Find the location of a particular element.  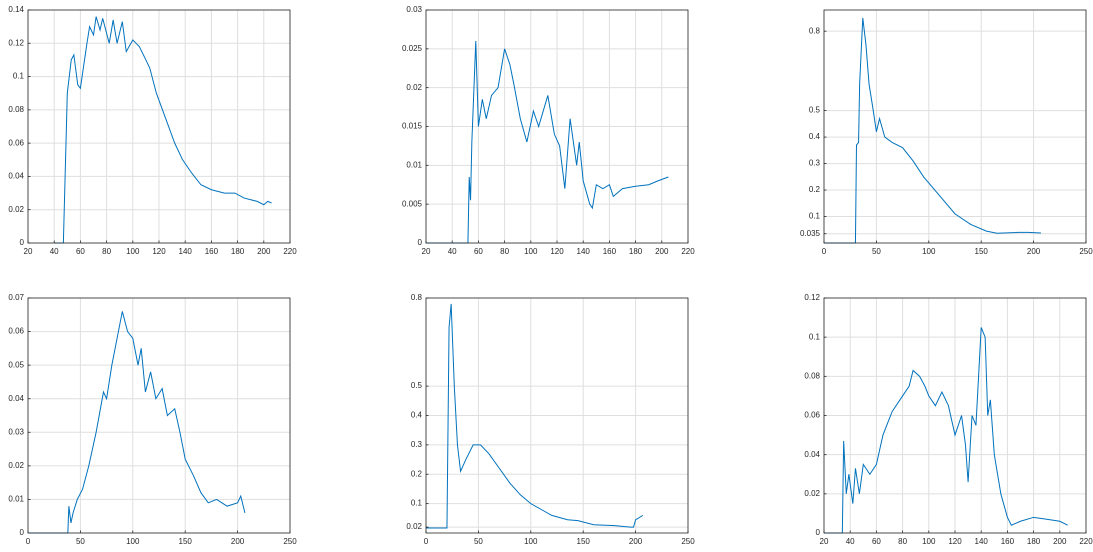

y-tick-label: 0.2 is located at coordinates (815, 189).